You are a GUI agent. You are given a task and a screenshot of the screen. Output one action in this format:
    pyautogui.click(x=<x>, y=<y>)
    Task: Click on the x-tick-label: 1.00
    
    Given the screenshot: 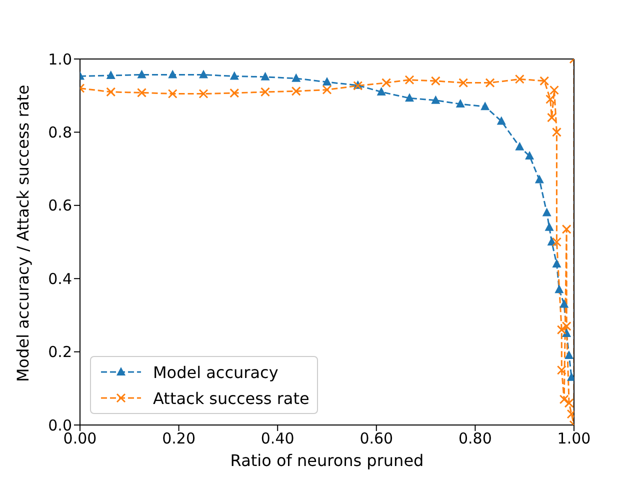 What is the action you would take?
    pyautogui.click(x=574, y=439)
    